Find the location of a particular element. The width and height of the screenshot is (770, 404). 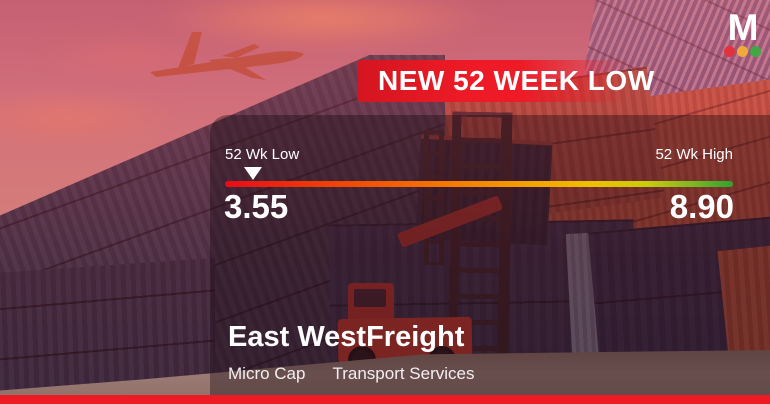

logo-dots is located at coordinates (742, 51).